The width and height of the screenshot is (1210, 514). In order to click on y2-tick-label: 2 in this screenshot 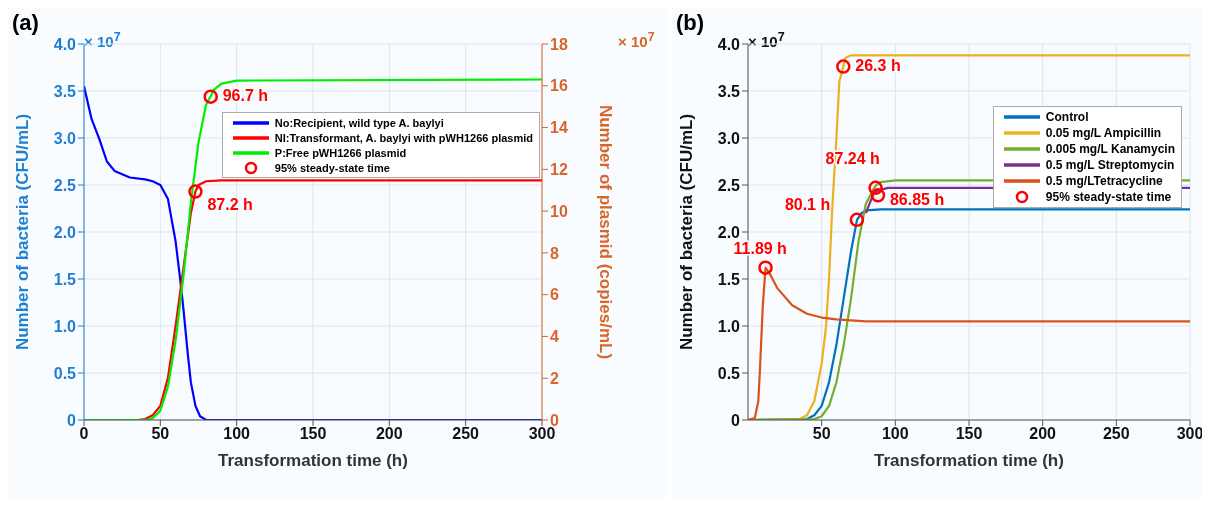, I will do `click(554, 378)`.